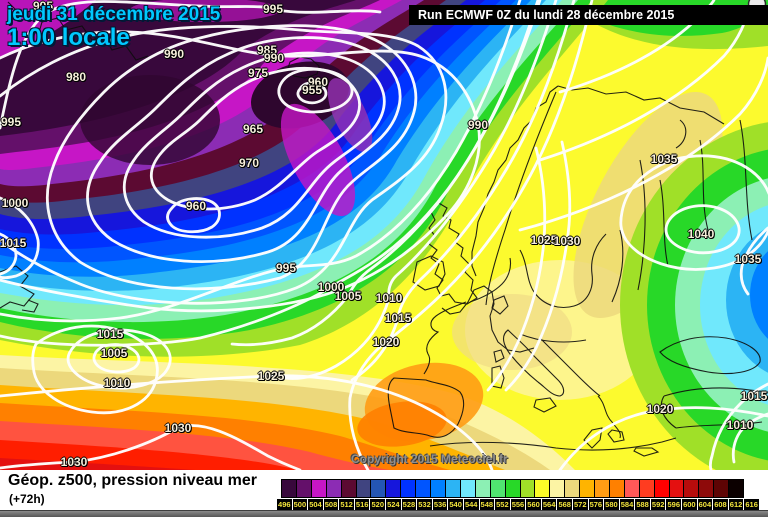 Image resolution: width=768 pixels, height=517 pixels. What do you see at coordinates (596, 504) in the screenshot?
I see `colorbar-value: 576` at bounding box center [596, 504].